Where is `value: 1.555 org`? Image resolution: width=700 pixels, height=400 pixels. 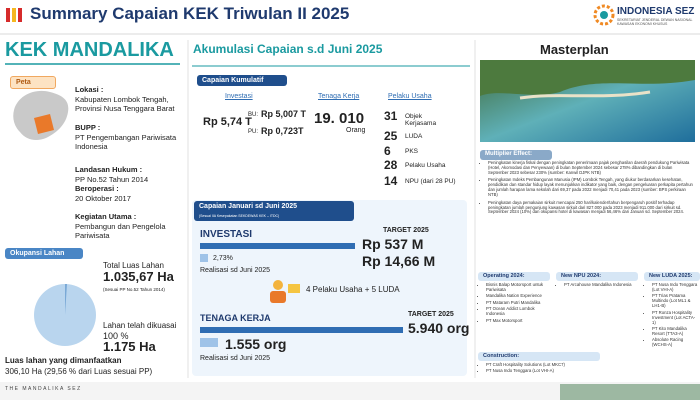 value: 1.555 org is located at coordinates (256, 344).